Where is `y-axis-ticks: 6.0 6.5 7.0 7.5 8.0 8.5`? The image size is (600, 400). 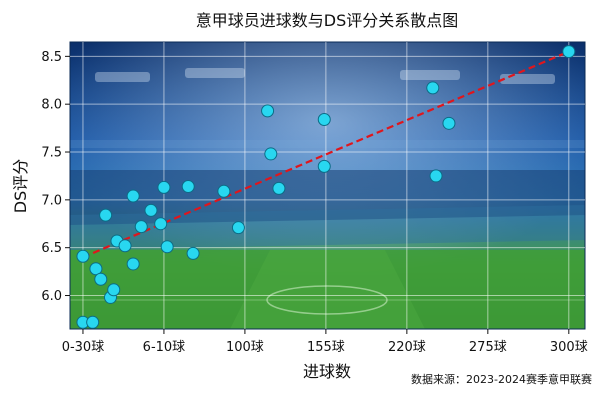 y-axis-ticks: 6.0 6.5 7.0 7.5 8.0 8.5 is located at coordinates (55, 177).